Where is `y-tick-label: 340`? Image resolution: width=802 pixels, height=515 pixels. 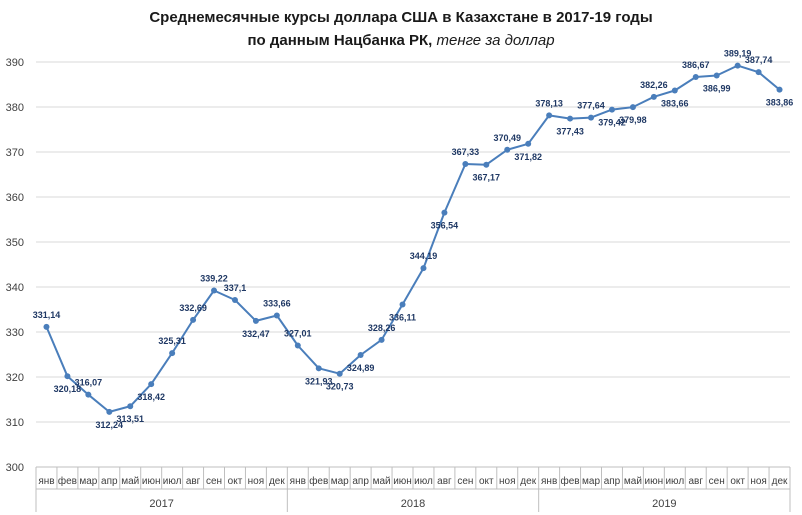 y-tick-label: 340 is located at coordinates (15, 288).